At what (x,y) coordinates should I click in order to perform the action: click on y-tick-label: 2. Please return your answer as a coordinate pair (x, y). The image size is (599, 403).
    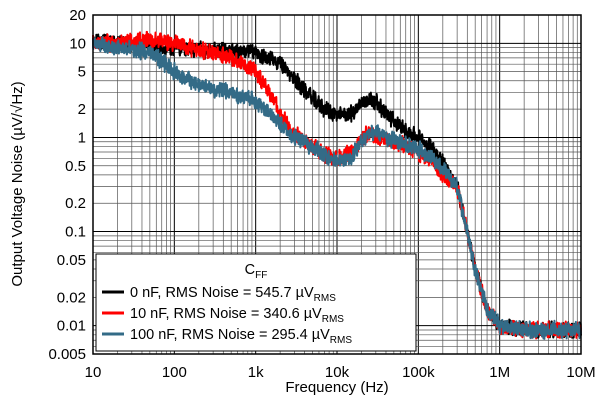
    Looking at the image, I should click on (82, 109).